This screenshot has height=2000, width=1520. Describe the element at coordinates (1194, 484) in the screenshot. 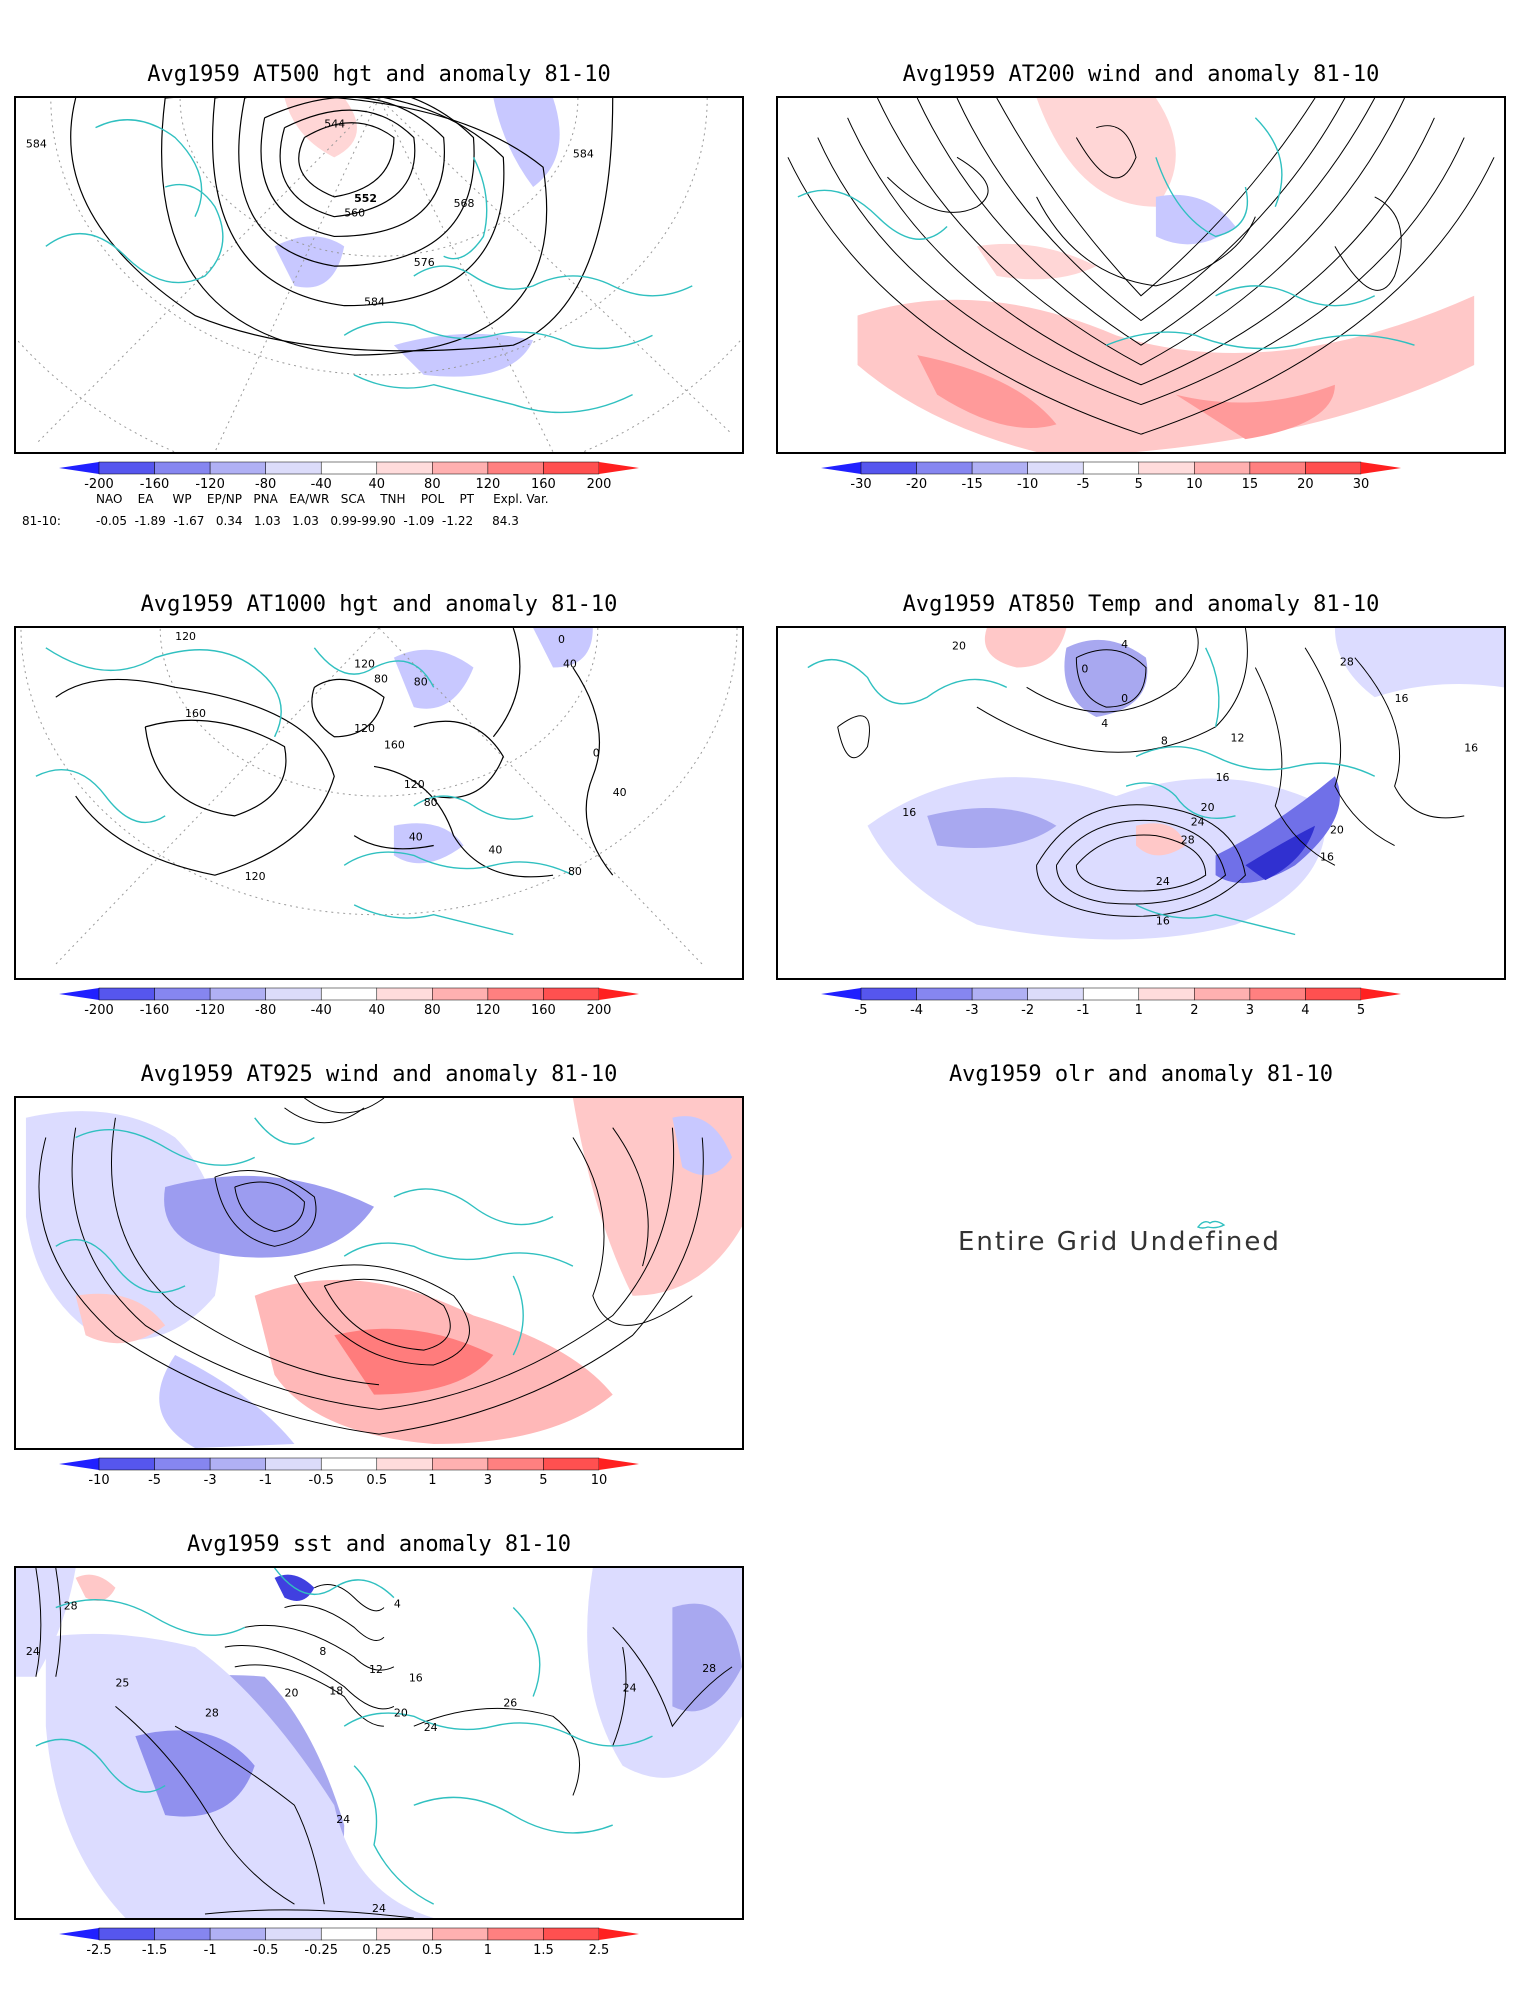

I see `colorbar-tick-label: 10` at that location.